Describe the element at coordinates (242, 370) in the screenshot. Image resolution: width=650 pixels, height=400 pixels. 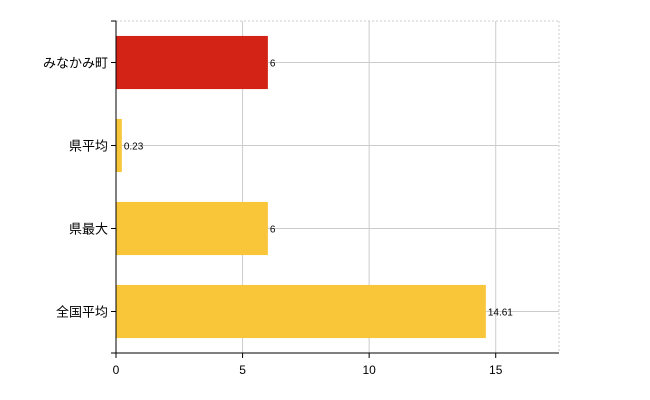
I see `x-tick-label: 5` at that location.